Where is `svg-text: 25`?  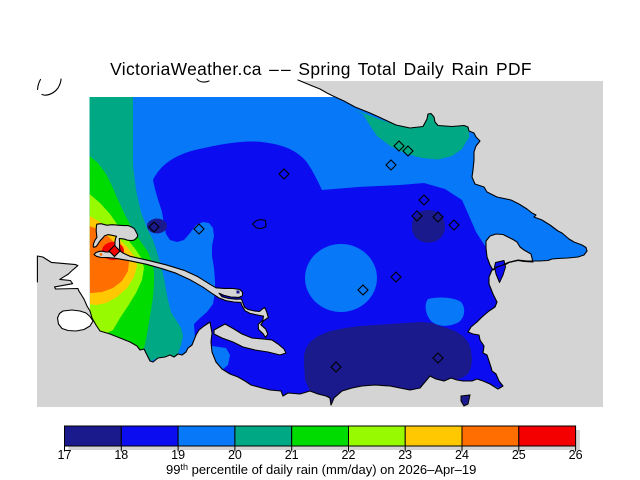
svg-text: 25 is located at coordinates (519, 455).